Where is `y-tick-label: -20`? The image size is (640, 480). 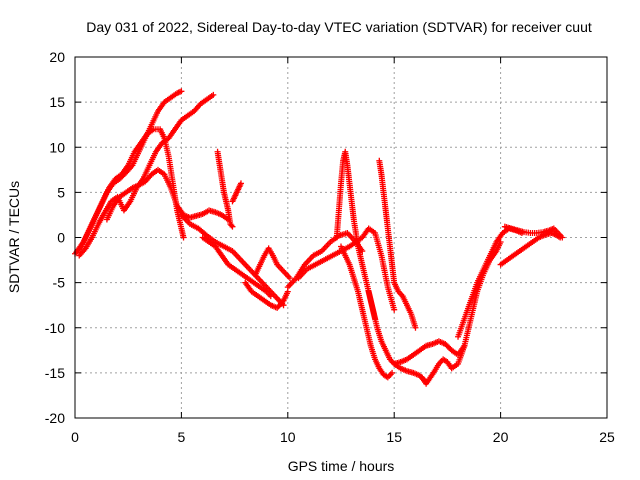
y-tick-label: -20 is located at coordinates (55, 418).